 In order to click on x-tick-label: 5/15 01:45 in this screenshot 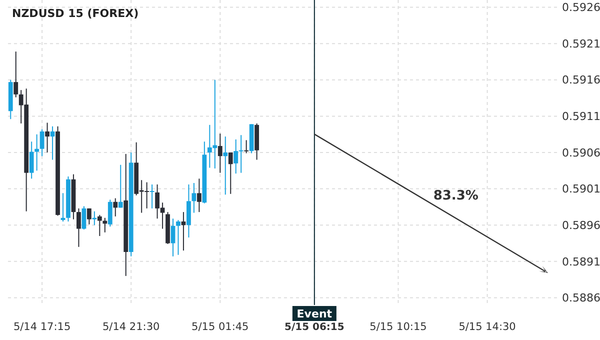, I will do `click(220, 327)`.